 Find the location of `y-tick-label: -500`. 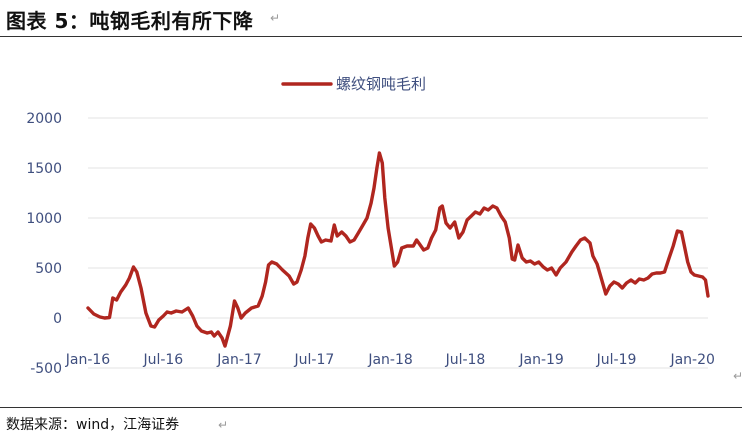

y-tick-label: -500 is located at coordinates (46, 369).